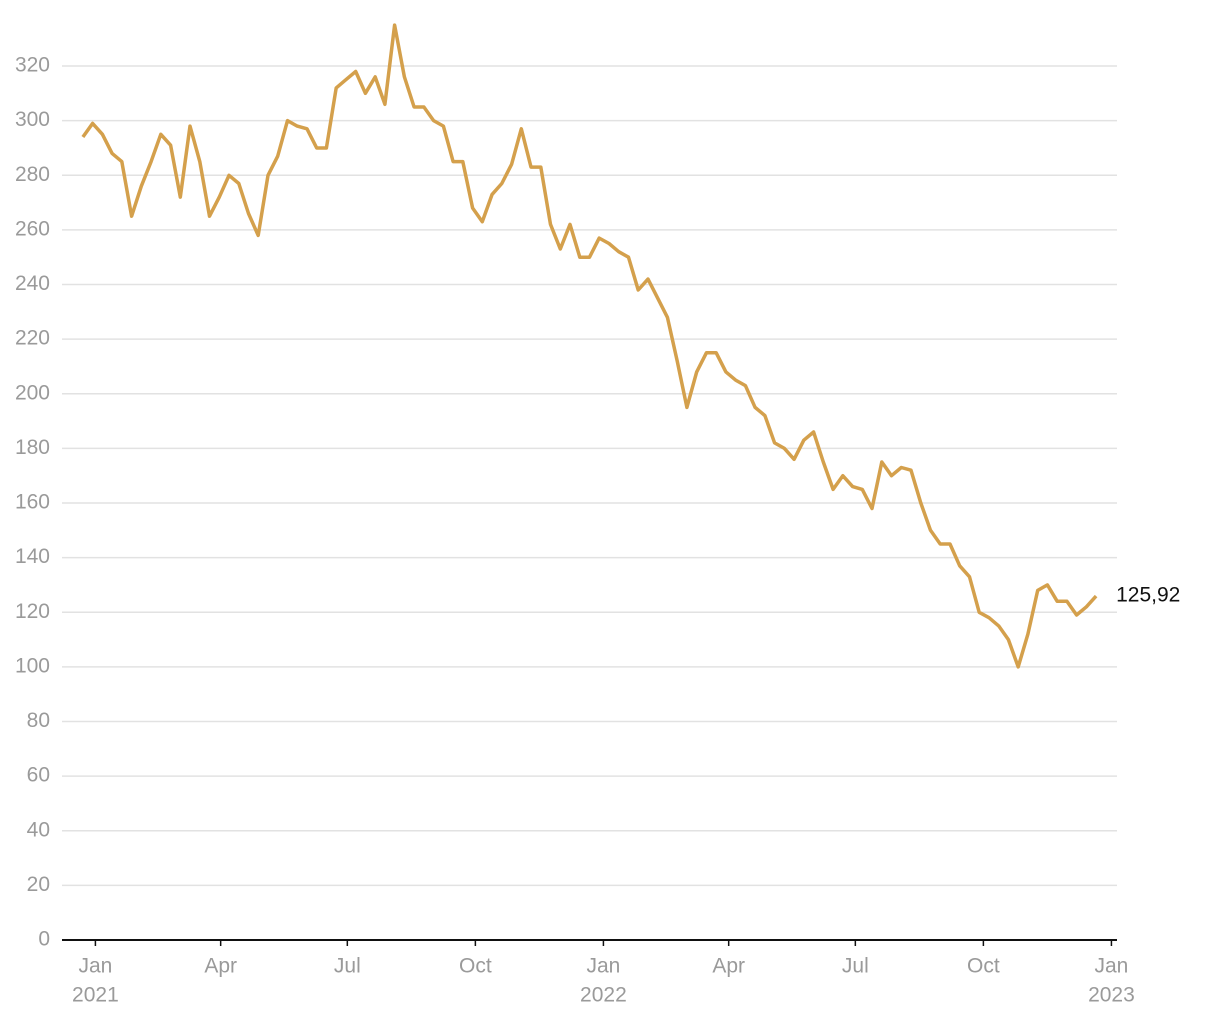 The image size is (1220, 1020). I want to click on y-tick-label: 280, so click(32, 174).